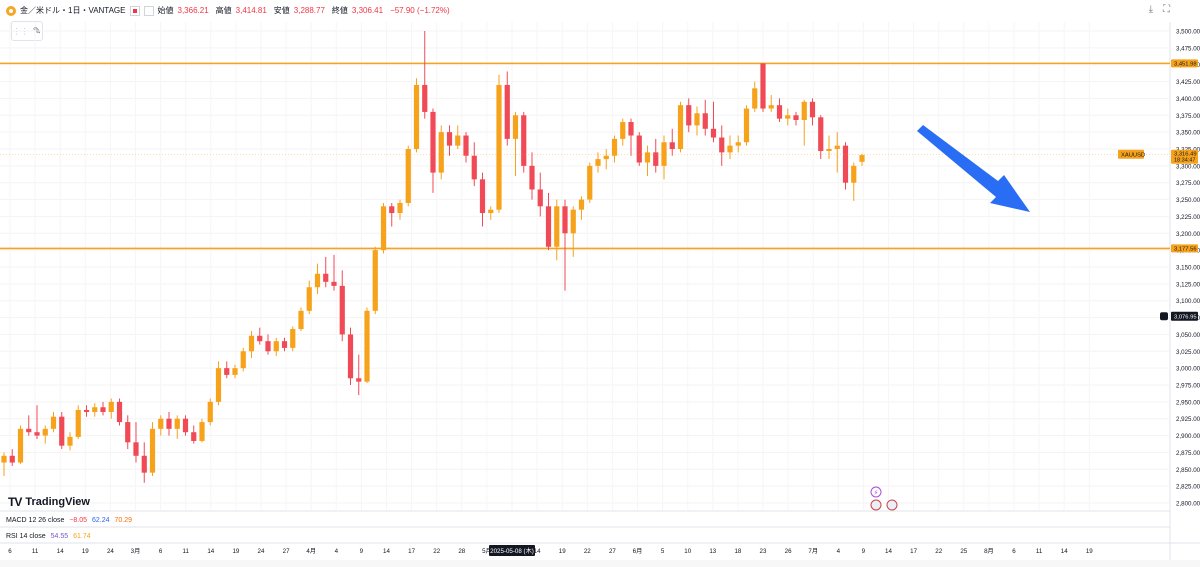 The image size is (1200, 567). What do you see at coordinates (420, 10) in the screenshot?
I see `change-value: −57.90 (−1.72%)` at bounding box center [420, 10].